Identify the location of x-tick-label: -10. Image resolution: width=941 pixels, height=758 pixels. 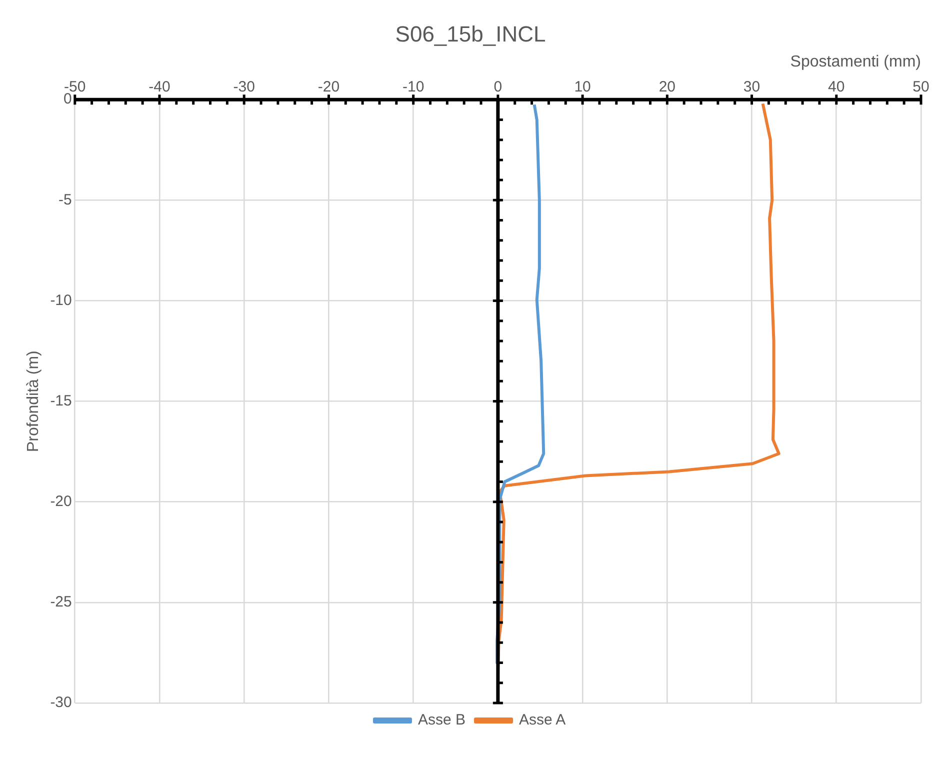
(413, 87).